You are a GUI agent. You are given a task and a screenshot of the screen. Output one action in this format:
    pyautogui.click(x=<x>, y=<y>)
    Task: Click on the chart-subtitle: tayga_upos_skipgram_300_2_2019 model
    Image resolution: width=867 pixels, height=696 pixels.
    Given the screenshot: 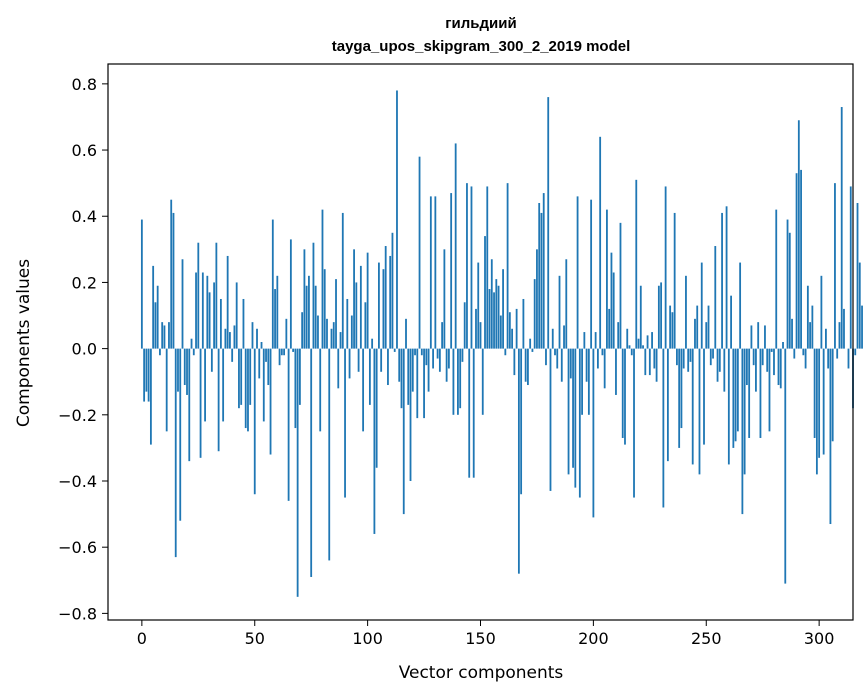 What is the action you would take?
    pyautogui.click(x=481, y=46)
    